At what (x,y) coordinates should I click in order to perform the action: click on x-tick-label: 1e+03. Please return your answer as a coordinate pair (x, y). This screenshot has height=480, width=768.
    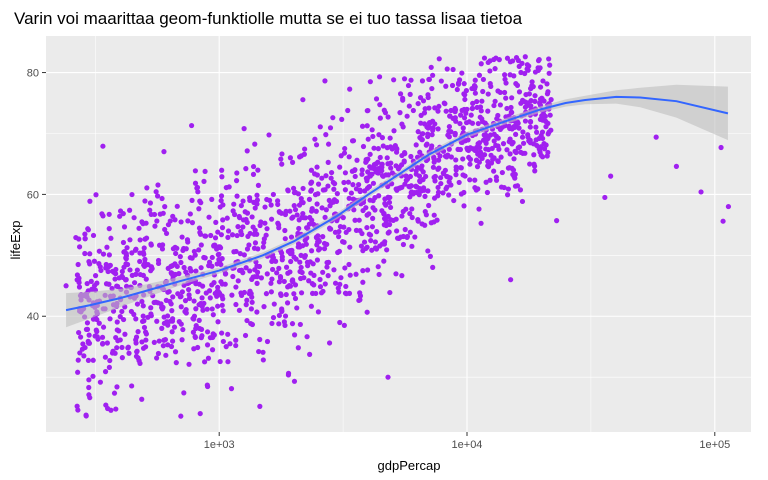
    Looking at the image, I should click on (219, 445).